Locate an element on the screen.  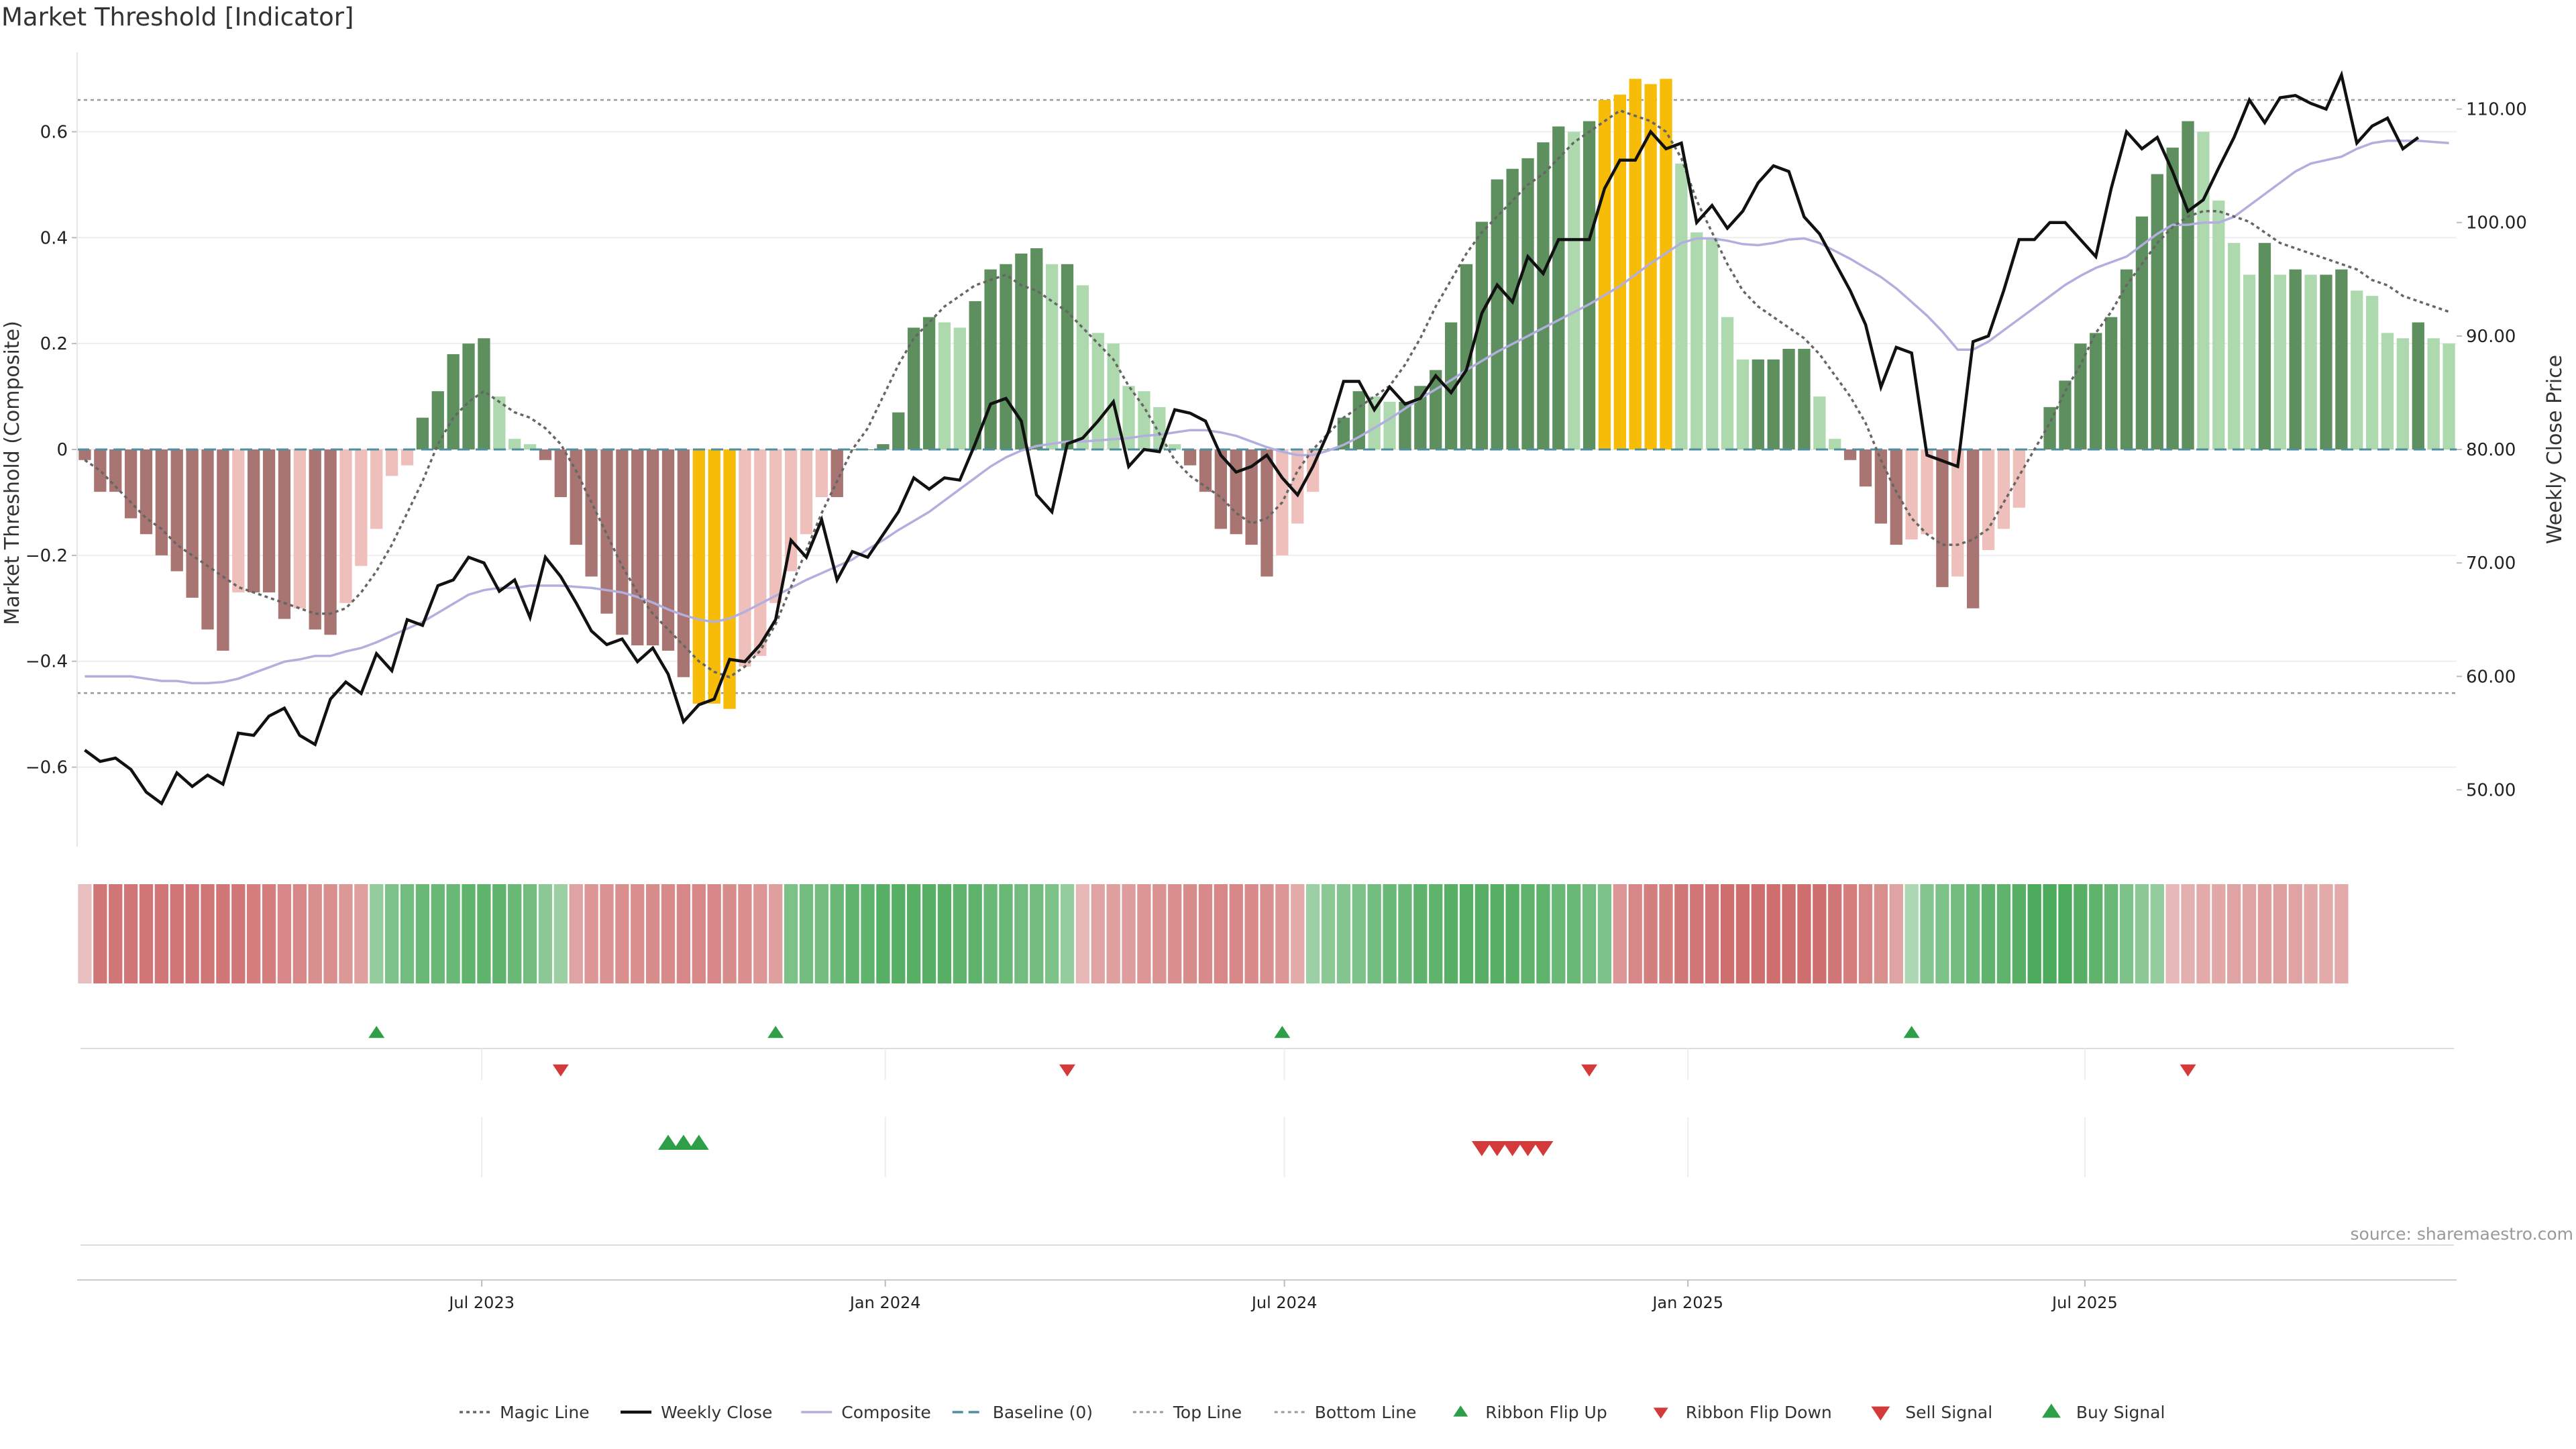
legend-item-magic: Magic Line is located at coordinates (525, 1412).